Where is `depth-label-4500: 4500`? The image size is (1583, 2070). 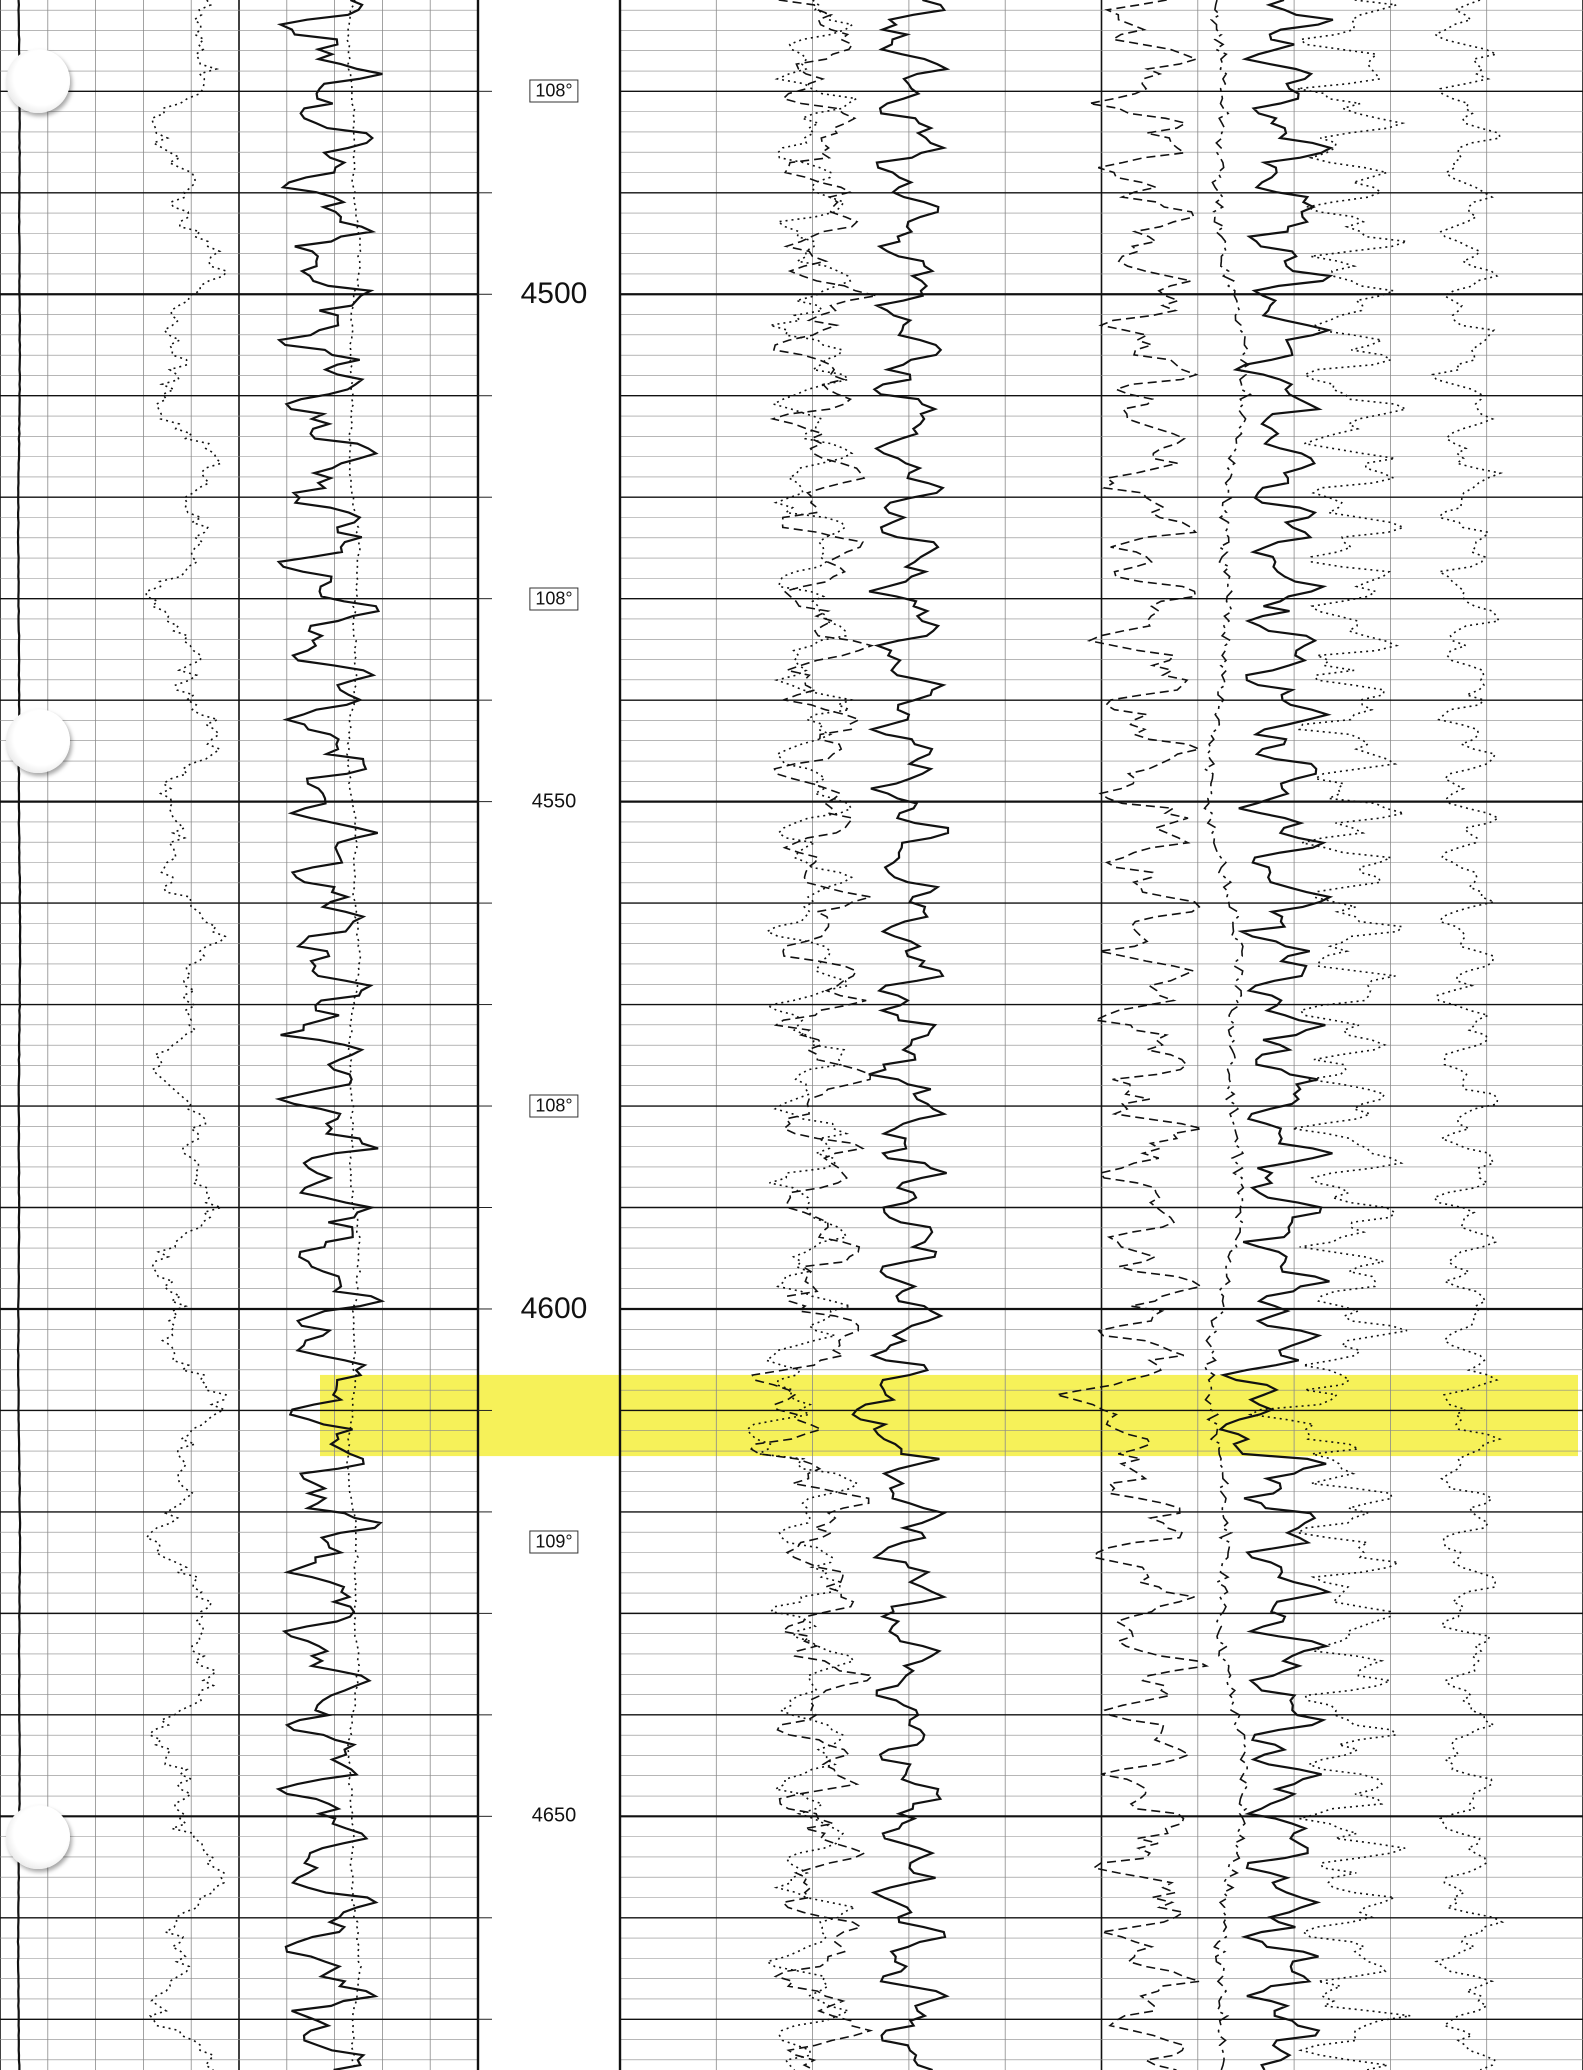 depth-label-4500: 4500 is located at coordinates (554, 294).